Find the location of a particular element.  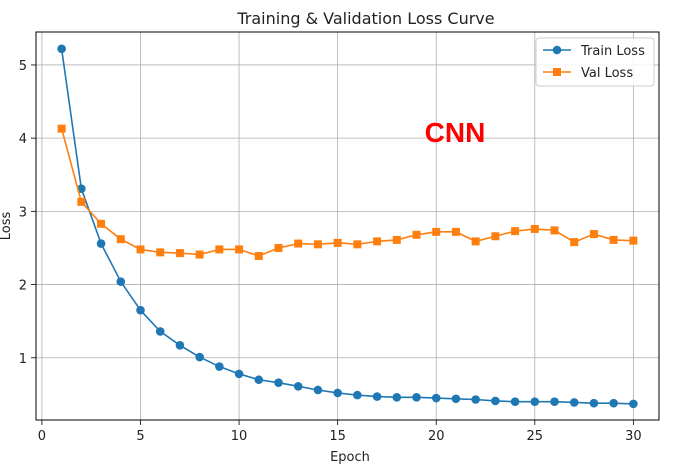

legend-train-loss-label: Train Loss is located at coordinates (612, 51).